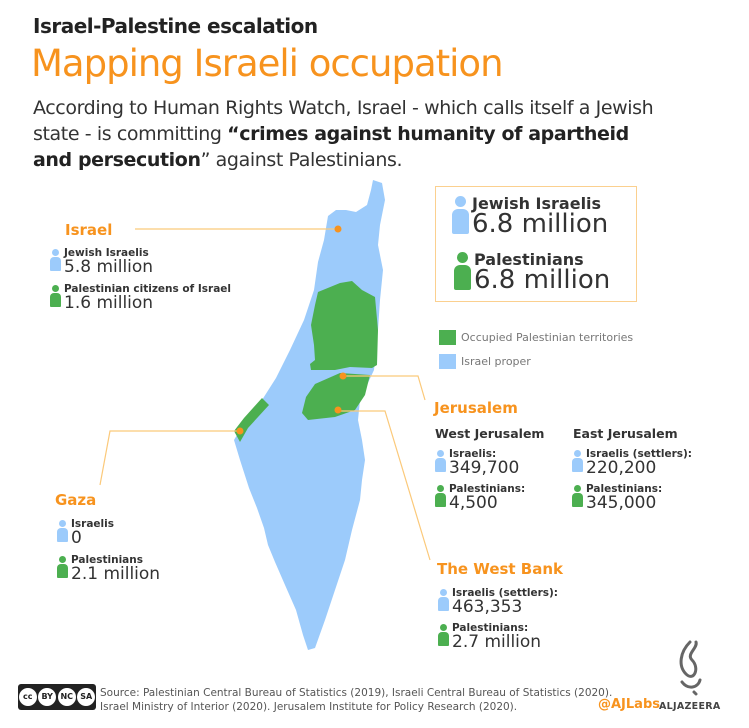  Describe the element at coordinates (629, 704) in the screenshot. I see `ajlabs-handle: @AJLabs` at that location.